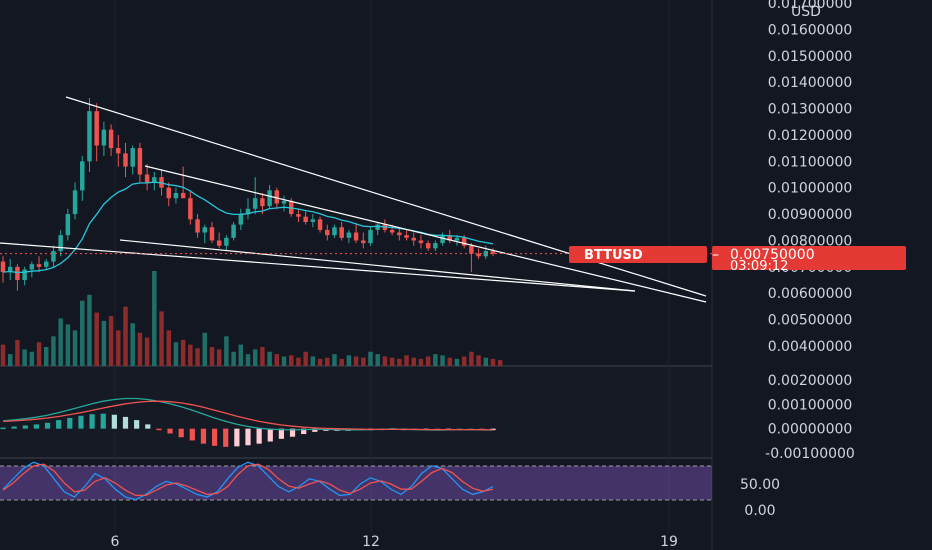 The image size is (932, 550). I want to click on price-tick-label: 0.01700000, so click(810, 6).